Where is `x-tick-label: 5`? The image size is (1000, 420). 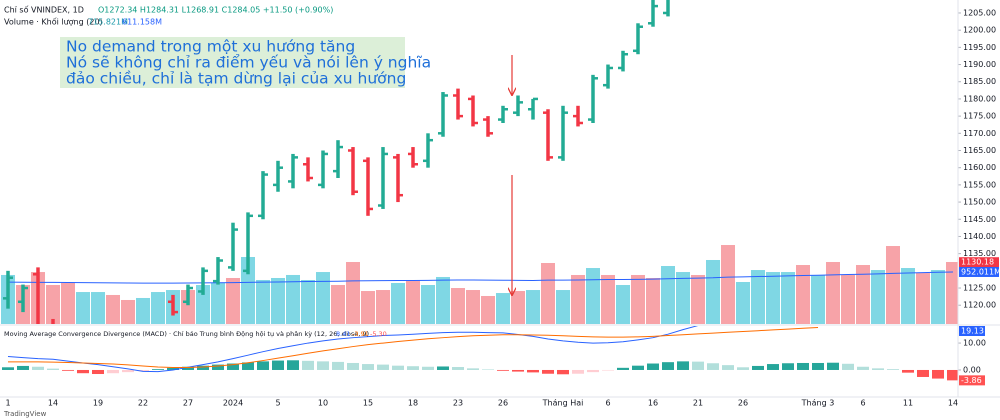
x-tick-label: 5 is located at coordinates (277, 403).